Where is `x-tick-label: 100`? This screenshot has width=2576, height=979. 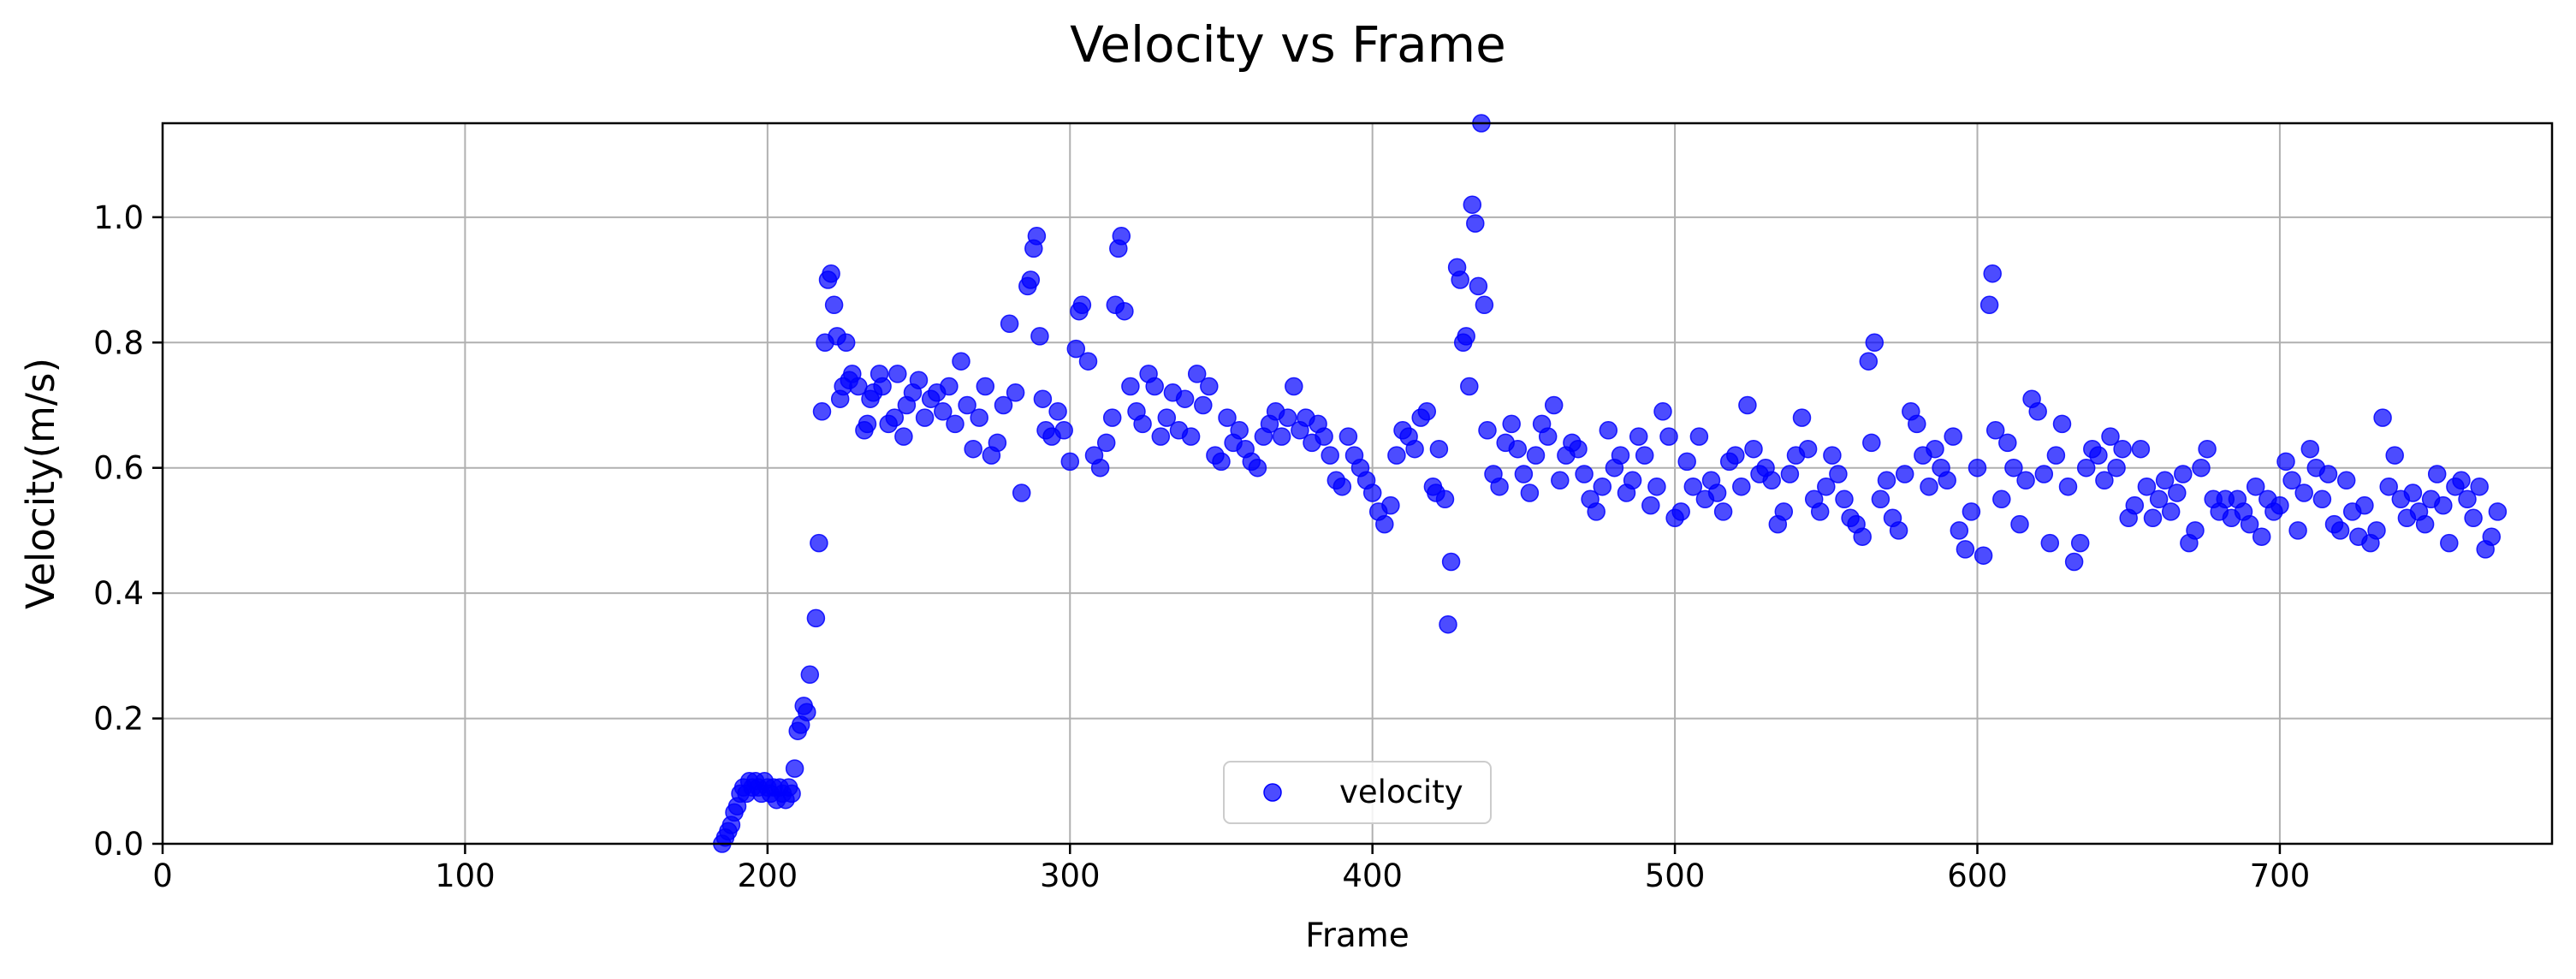 x-tick-label: 100 is located at coordinates (465, 875).